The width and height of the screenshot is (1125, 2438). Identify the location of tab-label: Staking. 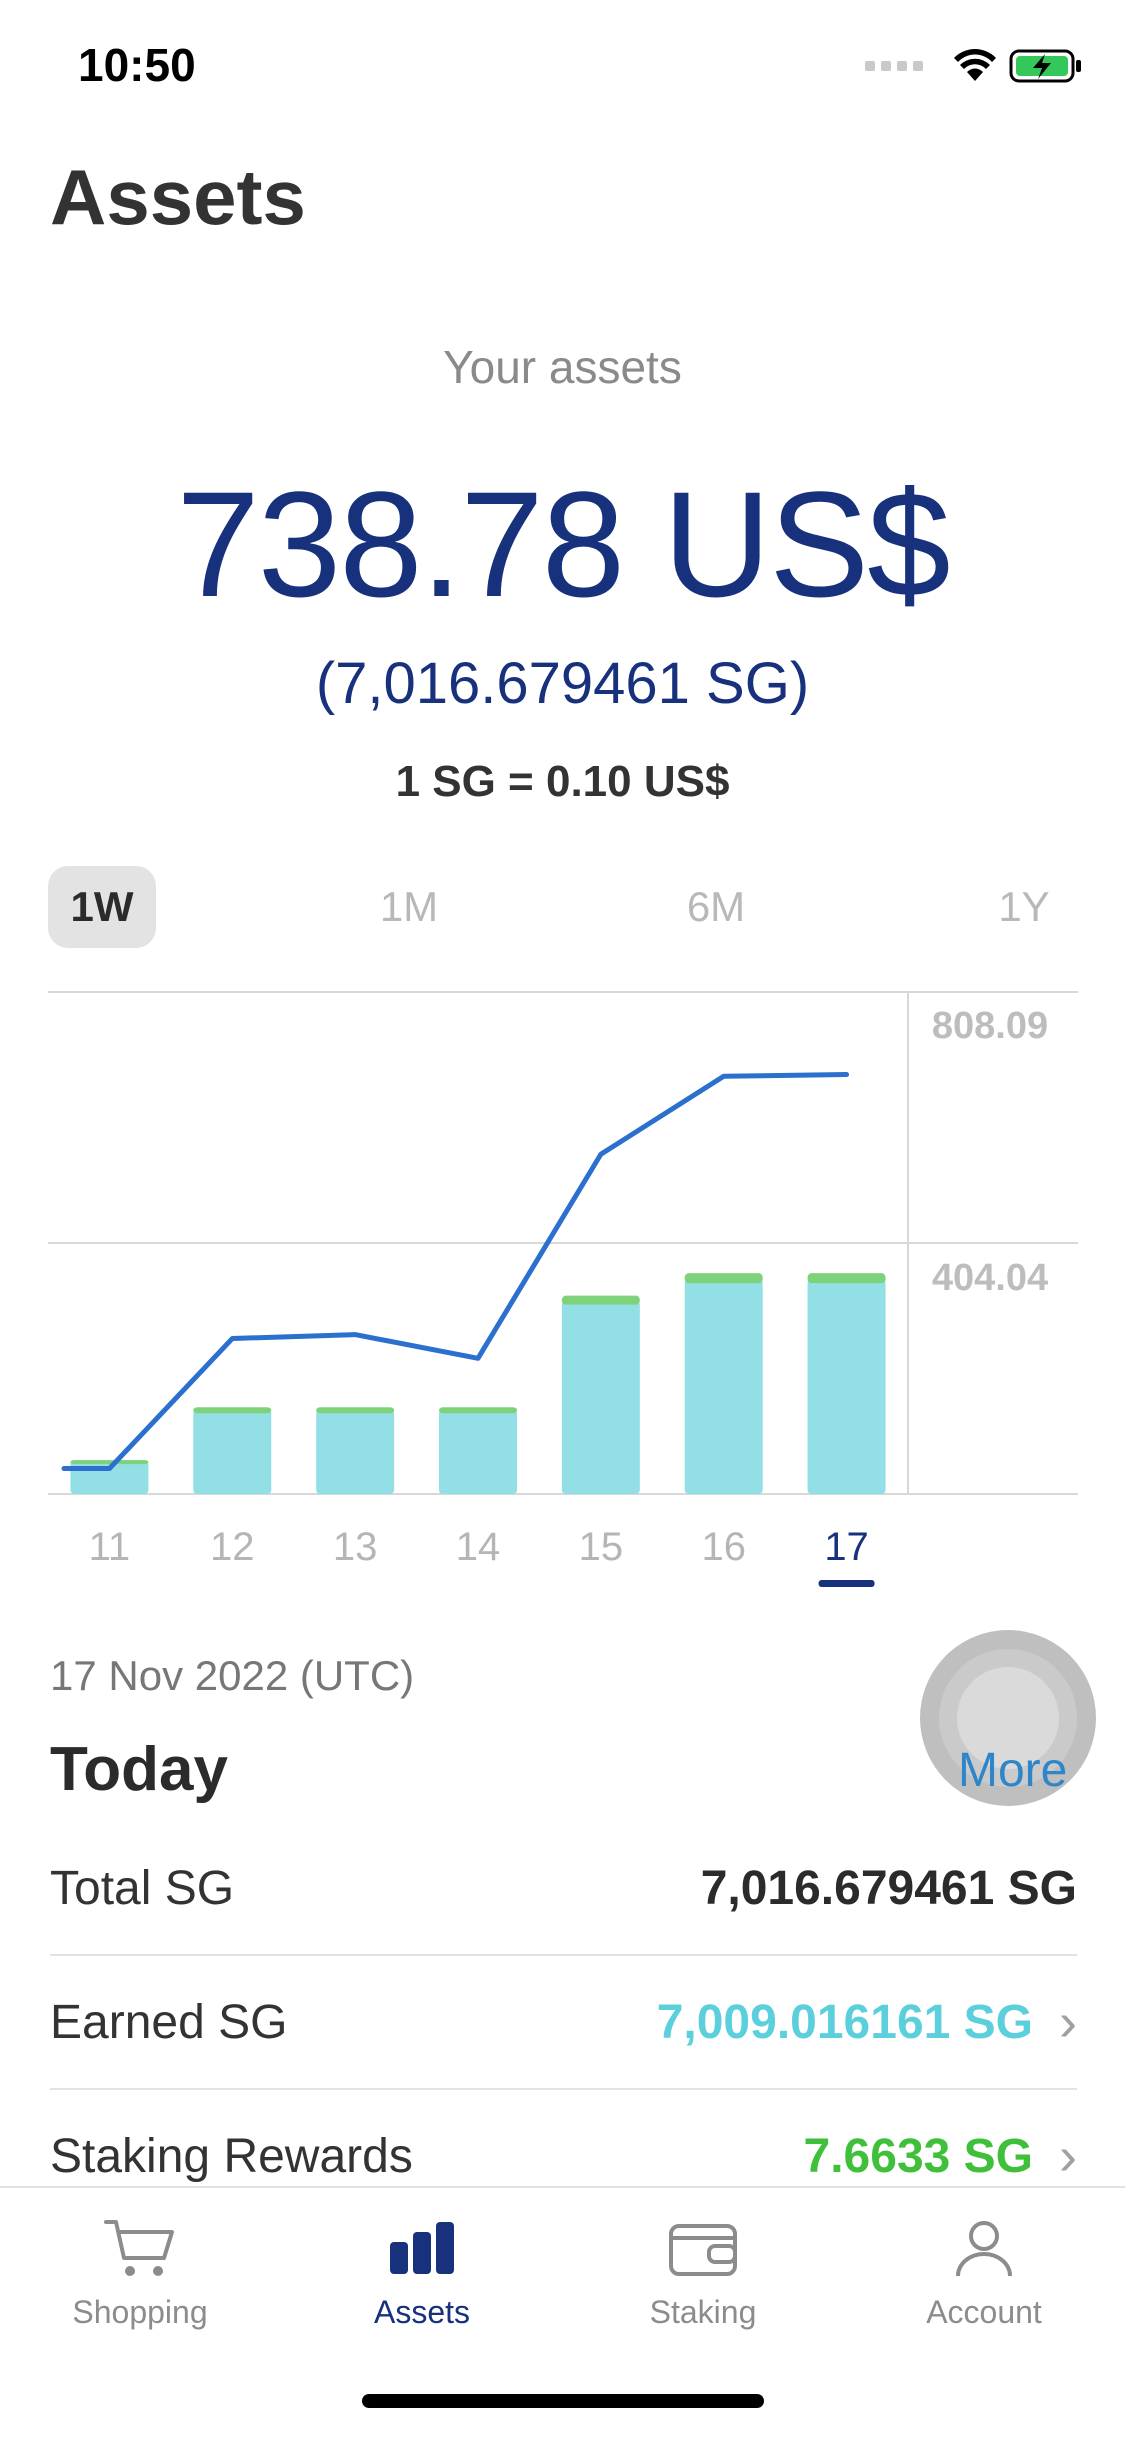
(703, 2312).